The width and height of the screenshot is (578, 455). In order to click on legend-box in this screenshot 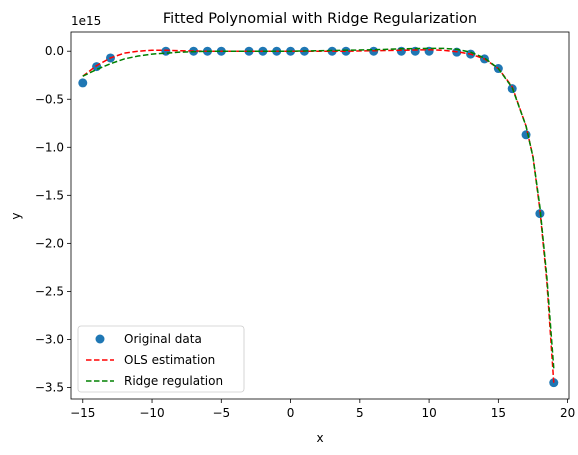, I will do `click(161, 359)`.